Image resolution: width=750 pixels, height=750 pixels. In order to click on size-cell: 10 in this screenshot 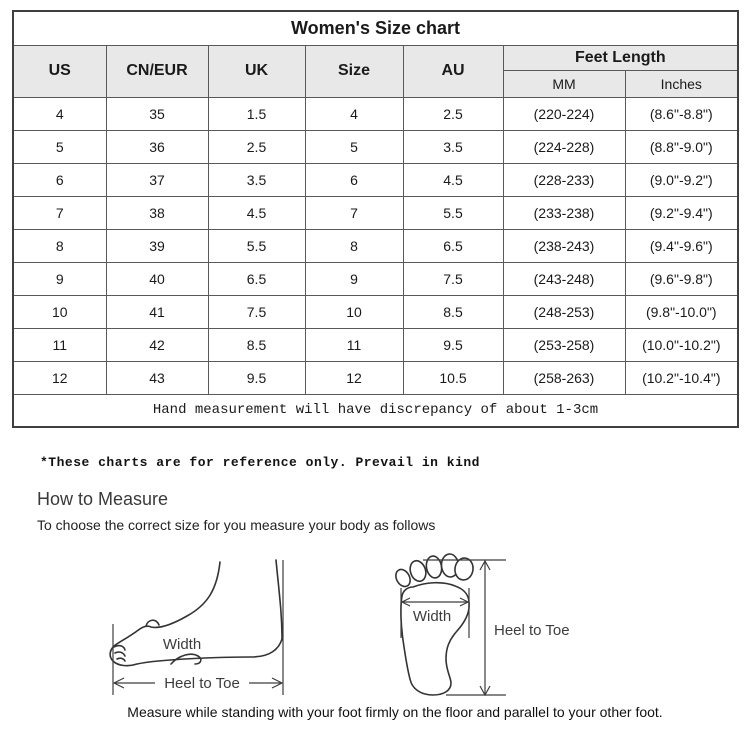, I will do `click(59, 311)`.